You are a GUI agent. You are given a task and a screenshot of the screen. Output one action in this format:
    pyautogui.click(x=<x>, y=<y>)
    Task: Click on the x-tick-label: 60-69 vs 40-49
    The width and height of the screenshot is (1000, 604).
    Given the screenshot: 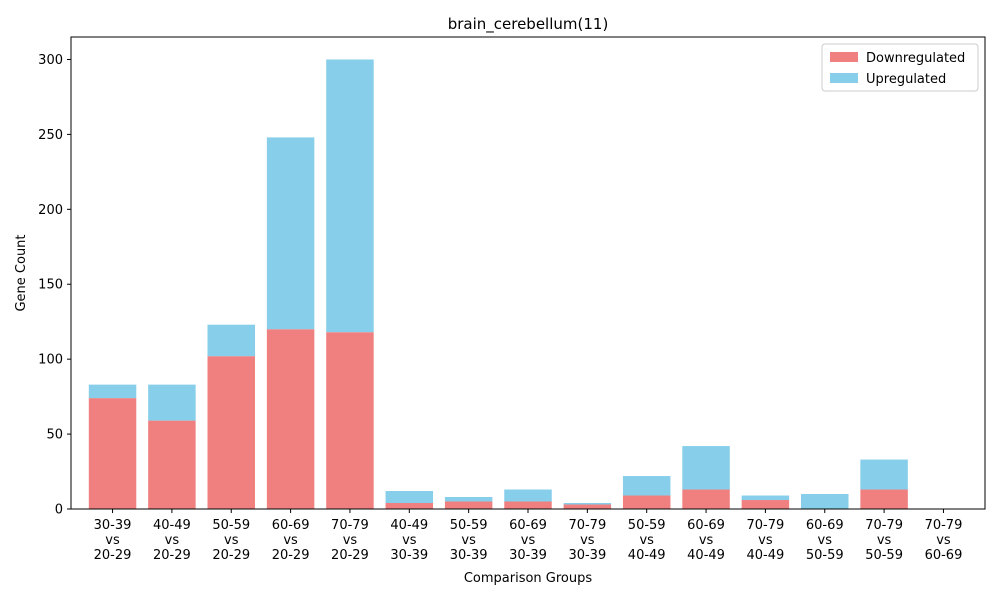 What is the action you would take?
    pyautogui.click(x=706, y=540)
    